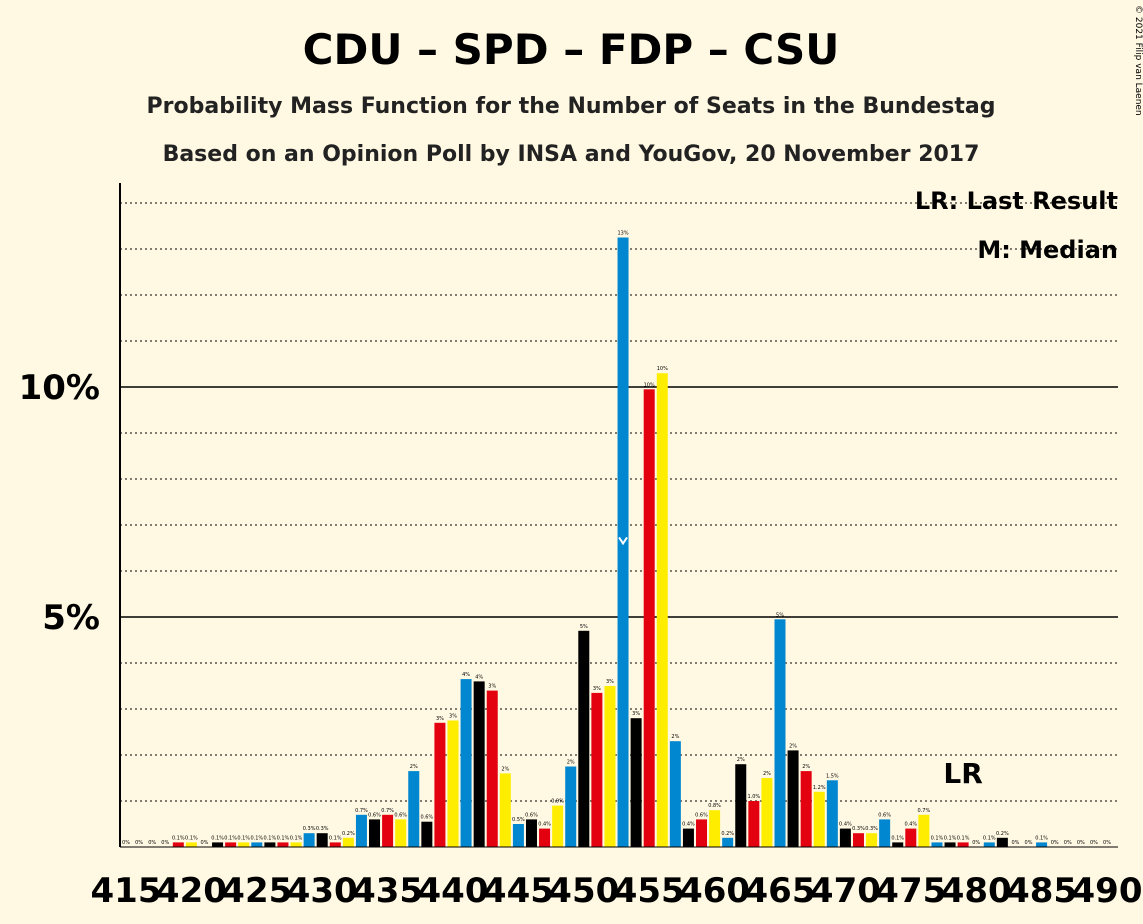  Describe the element at coordinates (1047, 250) in the screenshot. I see `legend-median: M: Median` at that location.